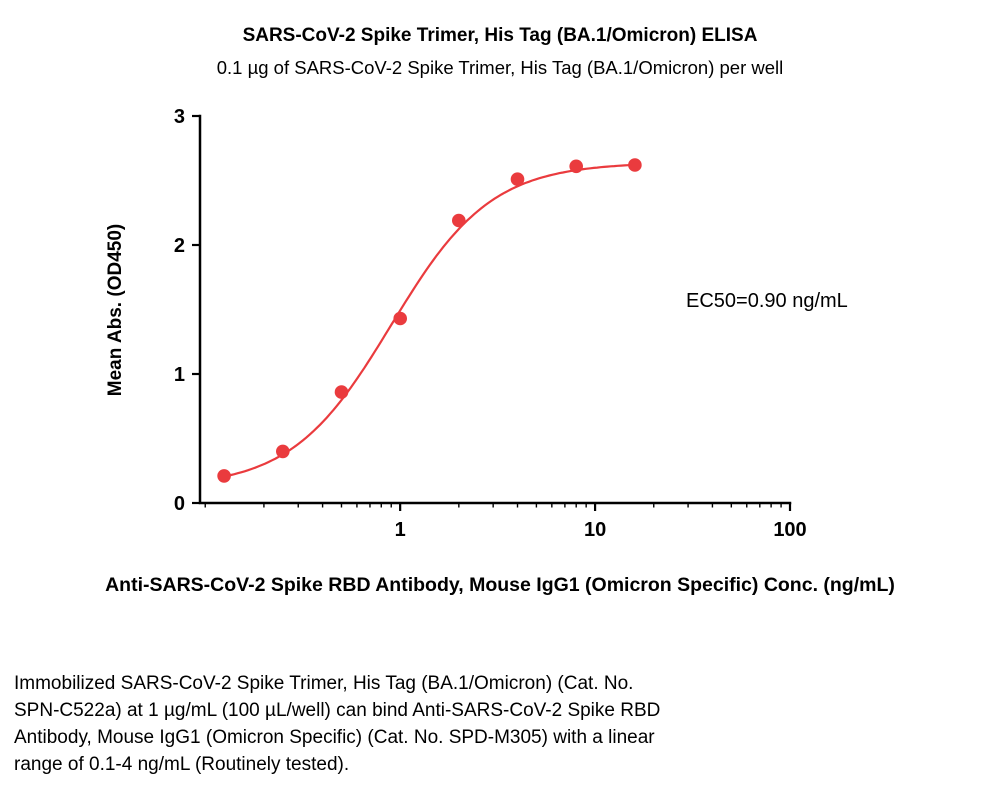 The width and height of the screenshot is (1000, 793). What do you see at coordinates (767, 301) in the screenshot?
I see `ec50-annotation: EC50=0.90 ng/mL` at bounding box center [767, 301].